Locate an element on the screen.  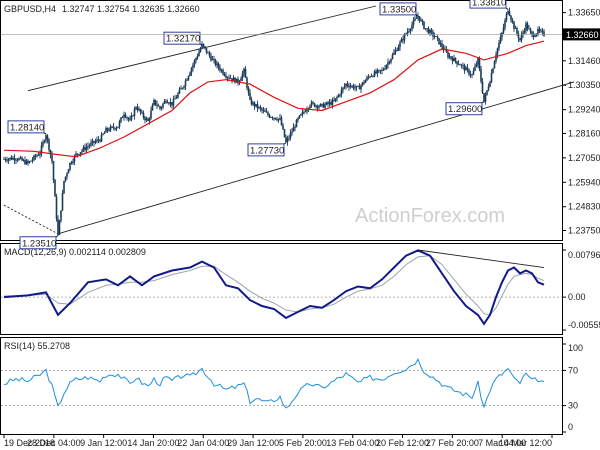
time-tick-label: 22 Jan 04:00 is located at coordinates (203, 443).